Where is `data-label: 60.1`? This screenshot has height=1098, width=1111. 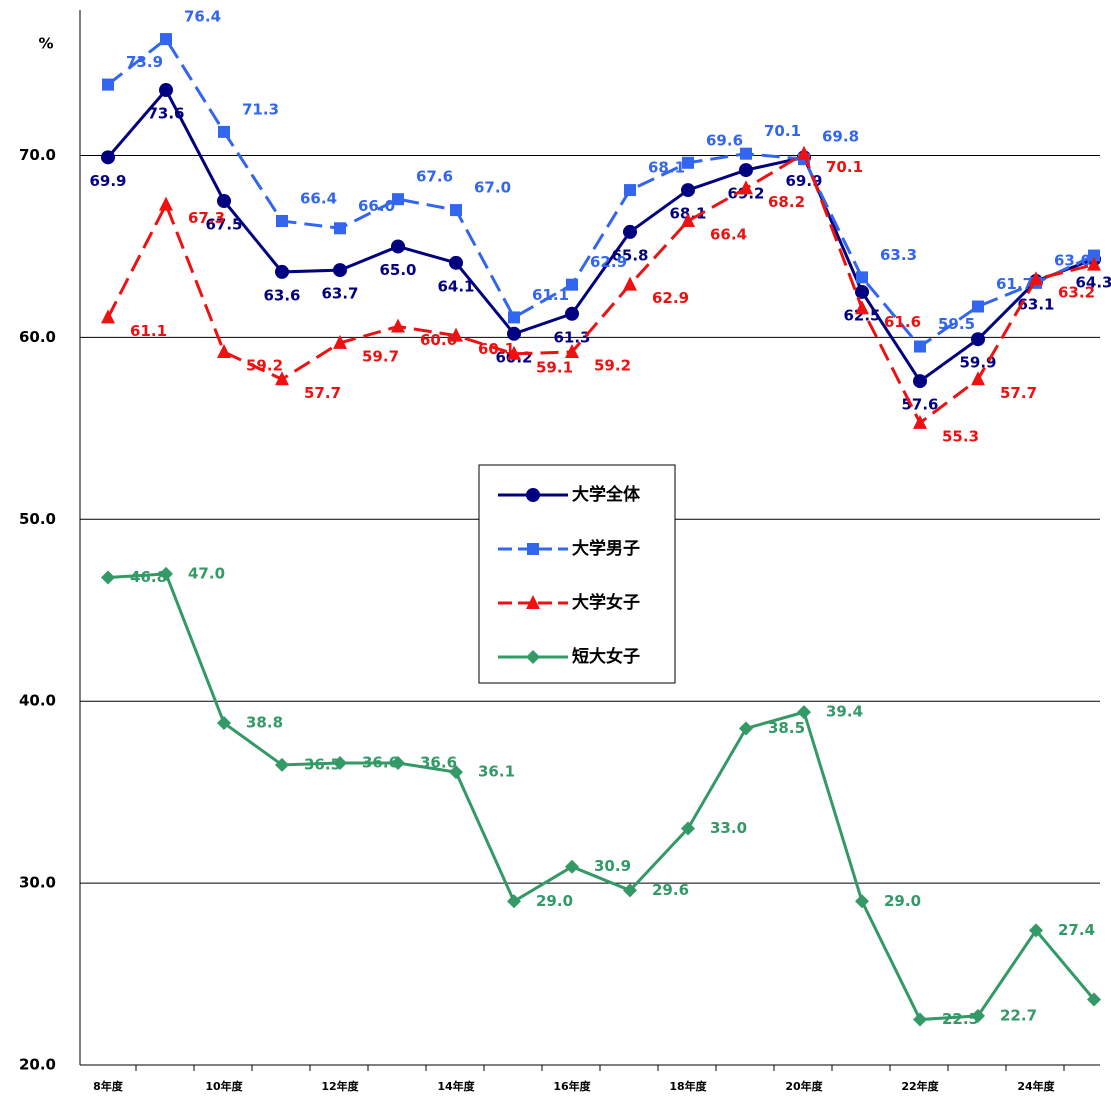
data-label: 60.1 is located at coordinates (496, 349).